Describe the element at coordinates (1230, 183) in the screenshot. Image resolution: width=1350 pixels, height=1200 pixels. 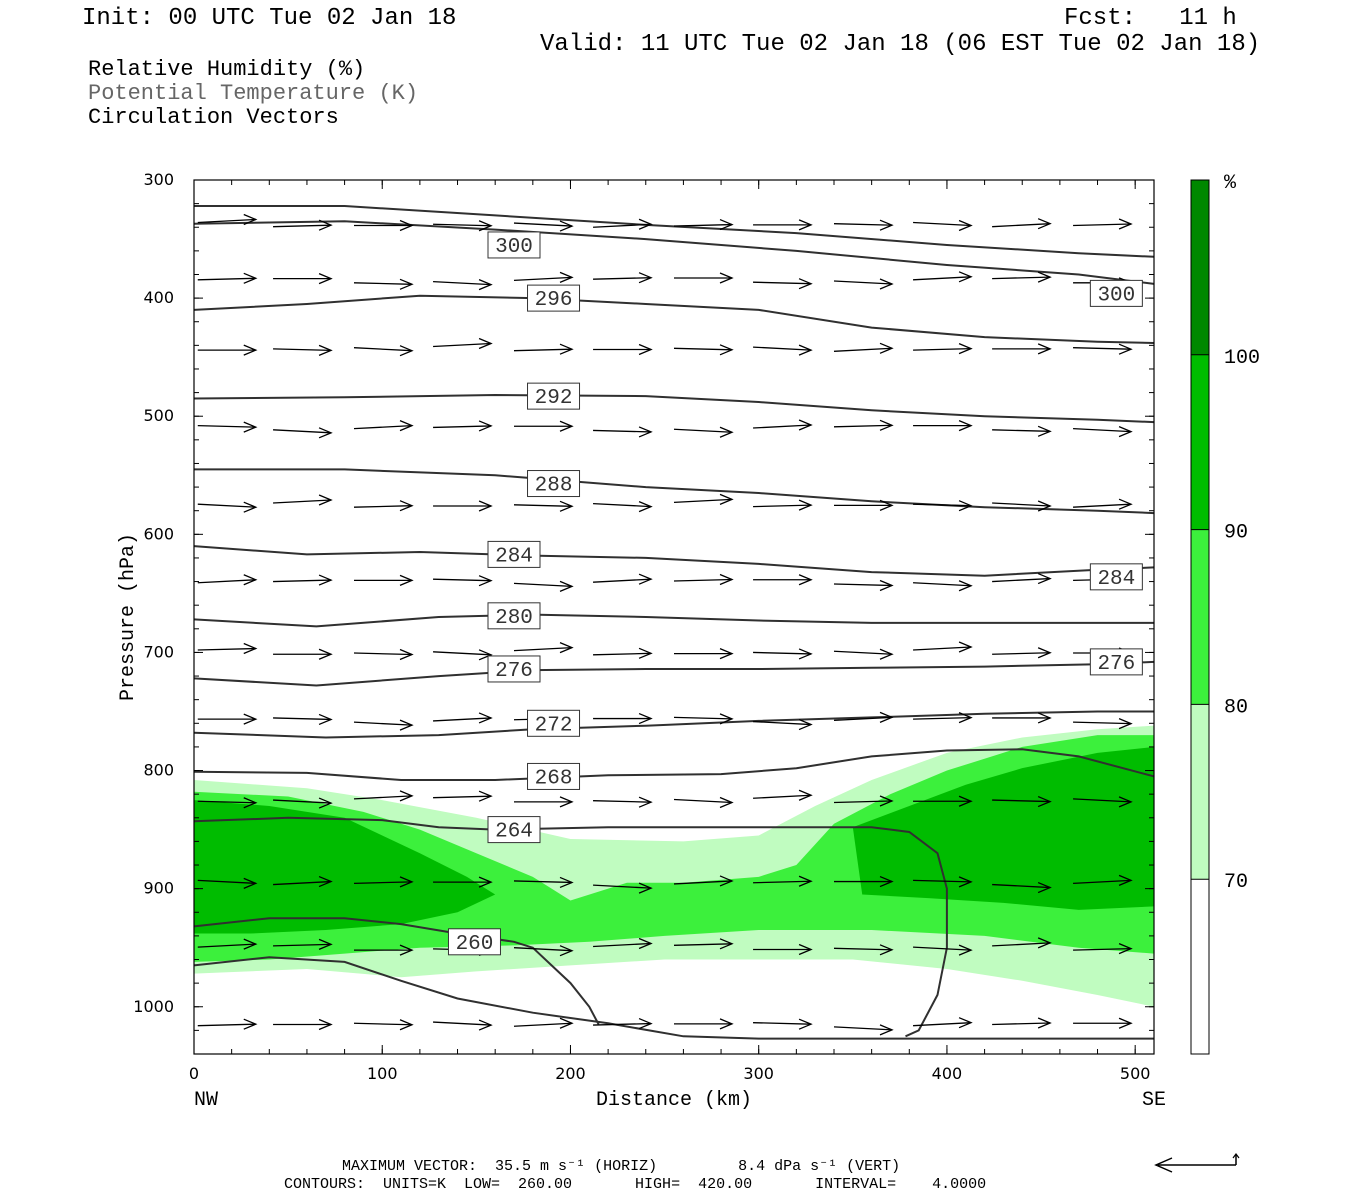
I see `colorbar-unit: %` at that location.